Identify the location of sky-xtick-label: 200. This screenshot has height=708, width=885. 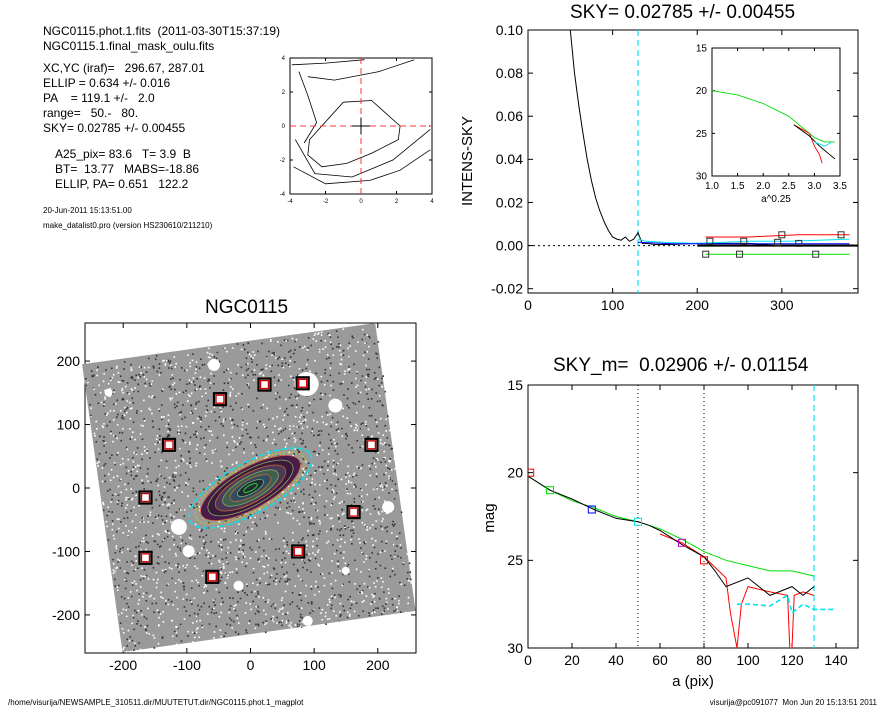
(698, 305).